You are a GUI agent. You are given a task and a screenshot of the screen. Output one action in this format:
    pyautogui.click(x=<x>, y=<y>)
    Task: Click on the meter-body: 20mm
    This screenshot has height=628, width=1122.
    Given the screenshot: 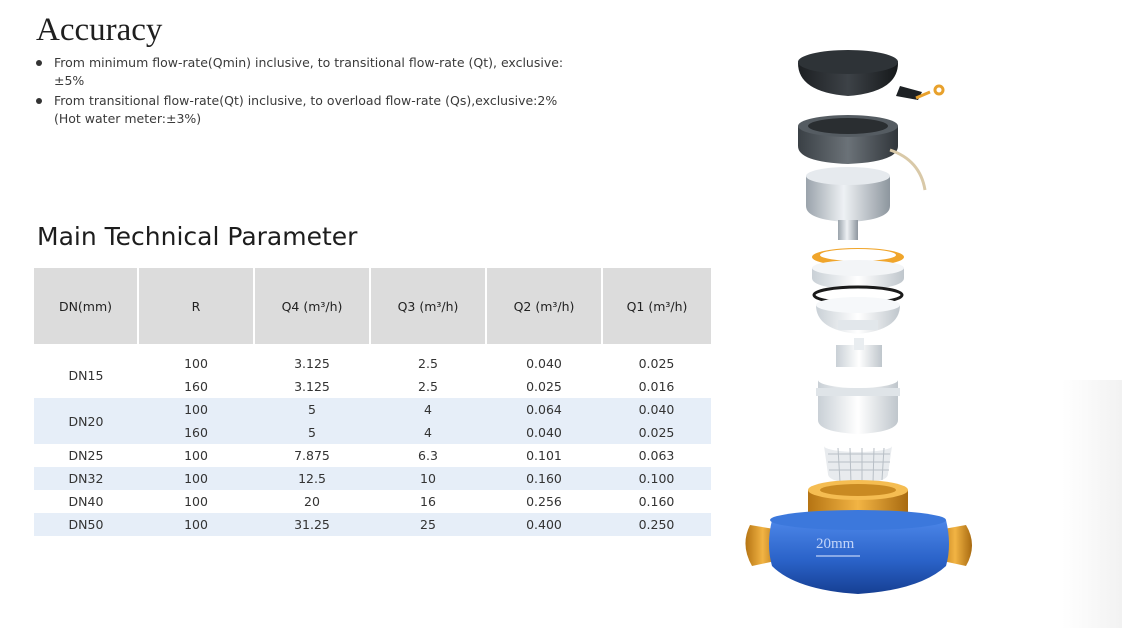 What is the action you would take?
    pyautogui.click(x=858, y=537)
    